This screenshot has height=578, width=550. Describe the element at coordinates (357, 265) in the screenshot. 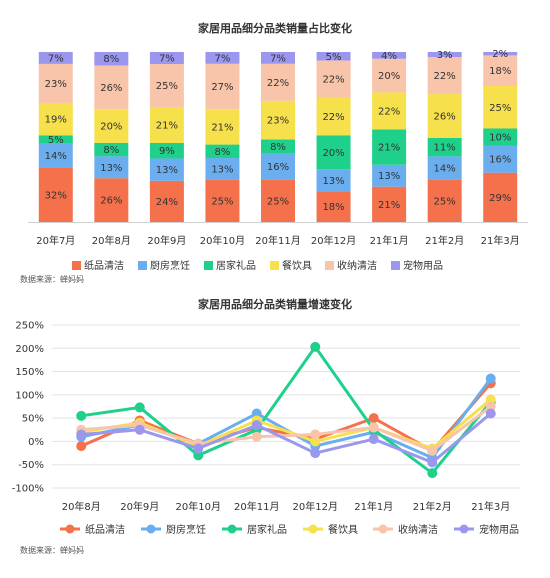

I see `legend-label: 收纳清洁` at that location.